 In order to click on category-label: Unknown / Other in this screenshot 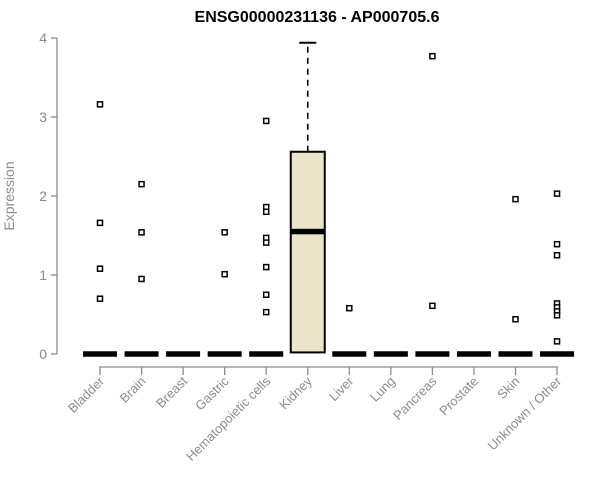, I will do `click(525, 413)`.